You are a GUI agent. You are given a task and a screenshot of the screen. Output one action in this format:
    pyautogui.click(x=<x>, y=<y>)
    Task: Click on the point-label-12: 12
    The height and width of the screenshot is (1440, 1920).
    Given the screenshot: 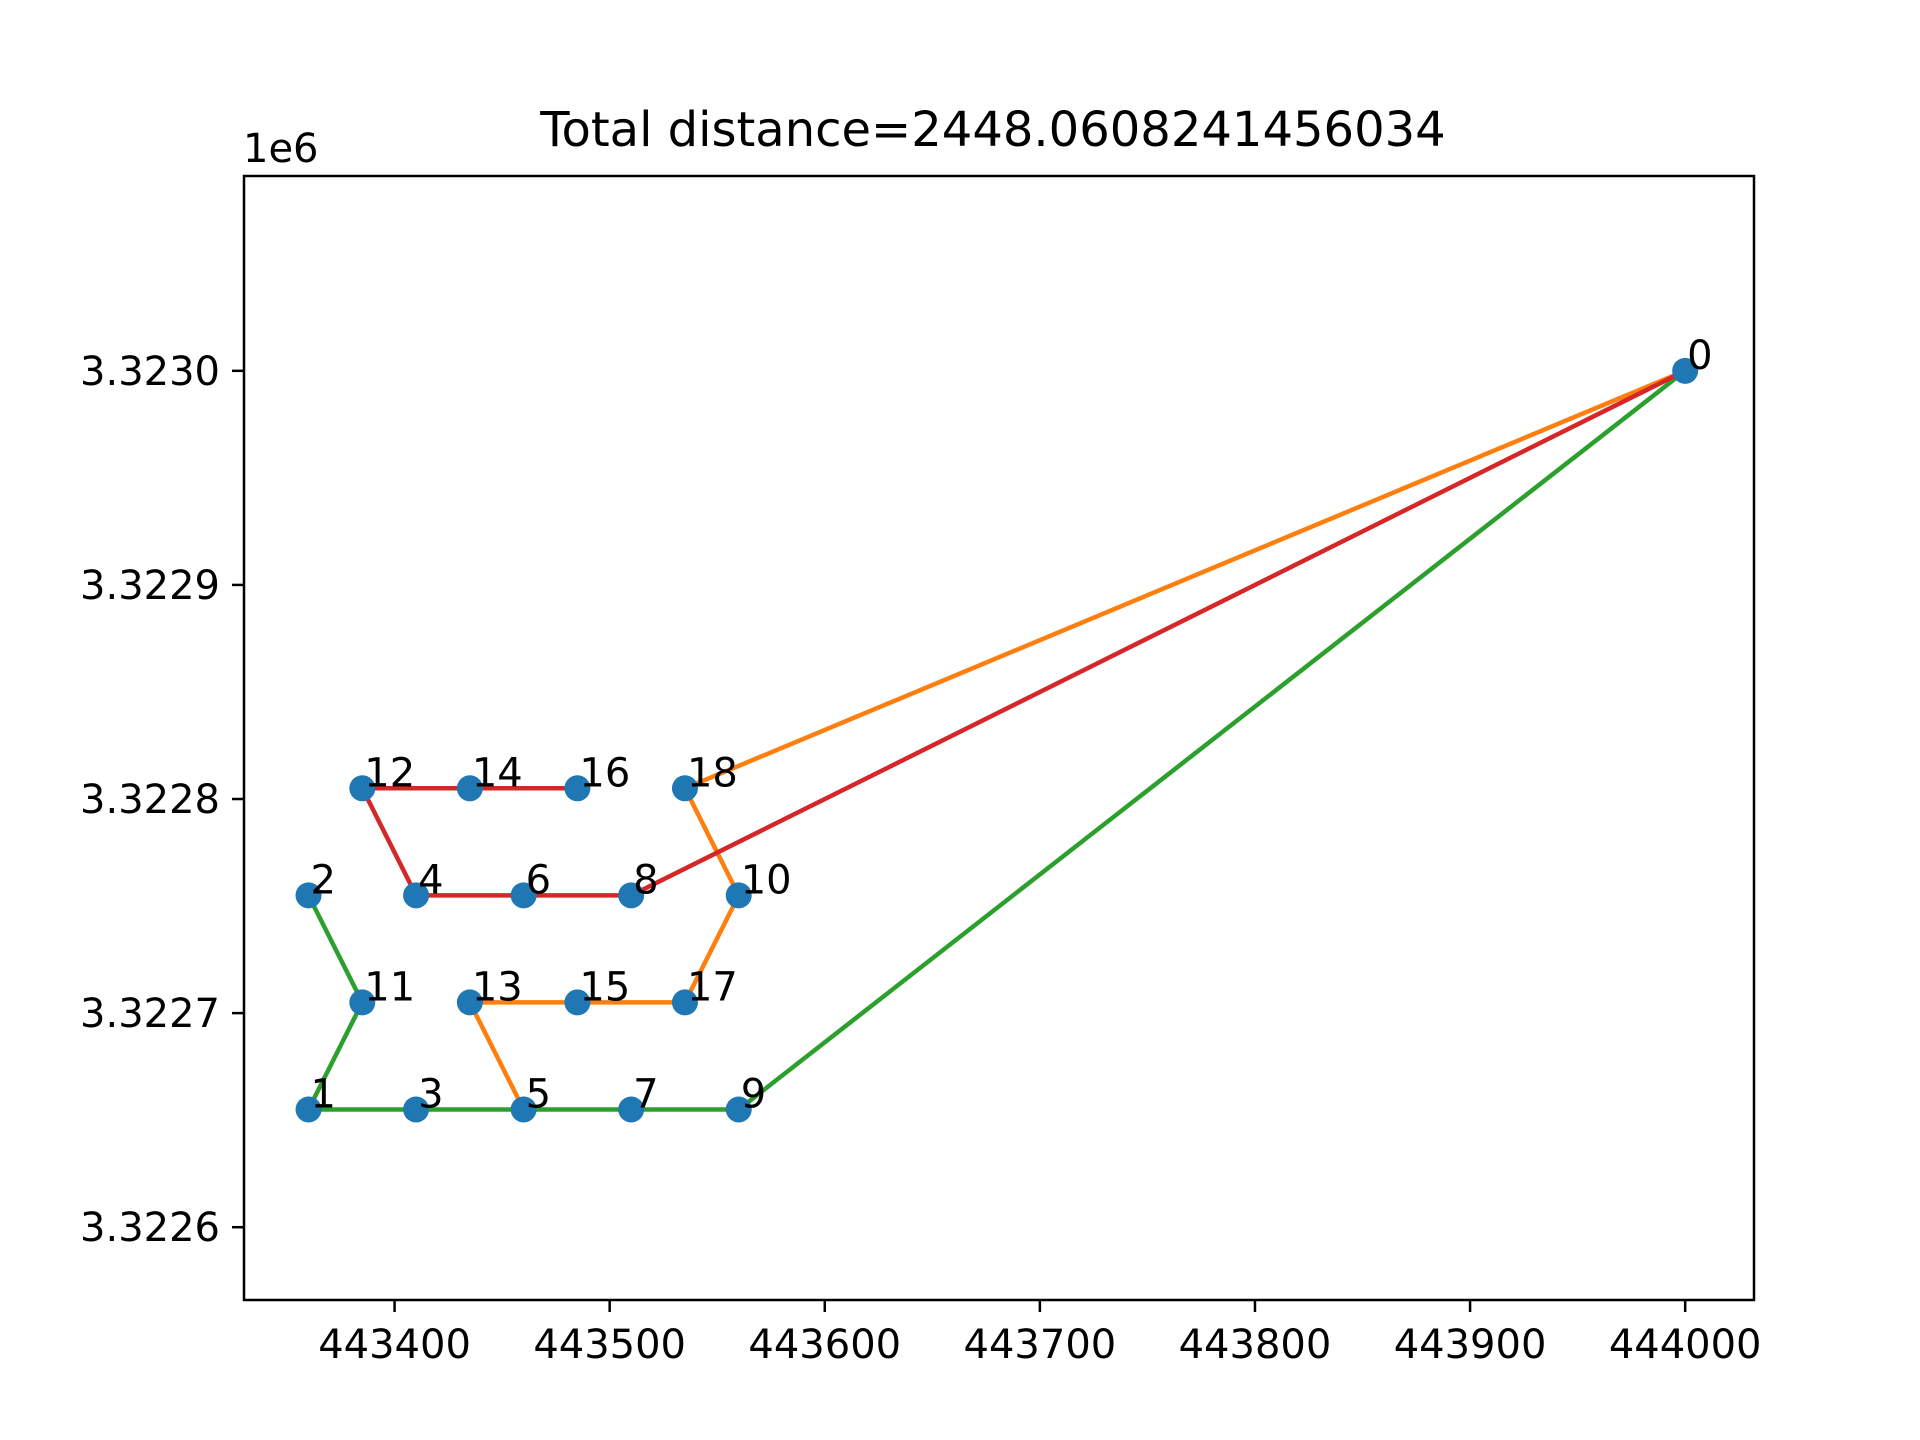 What is the action you would take?
    pyautogui.click(x=389, y=773)
    